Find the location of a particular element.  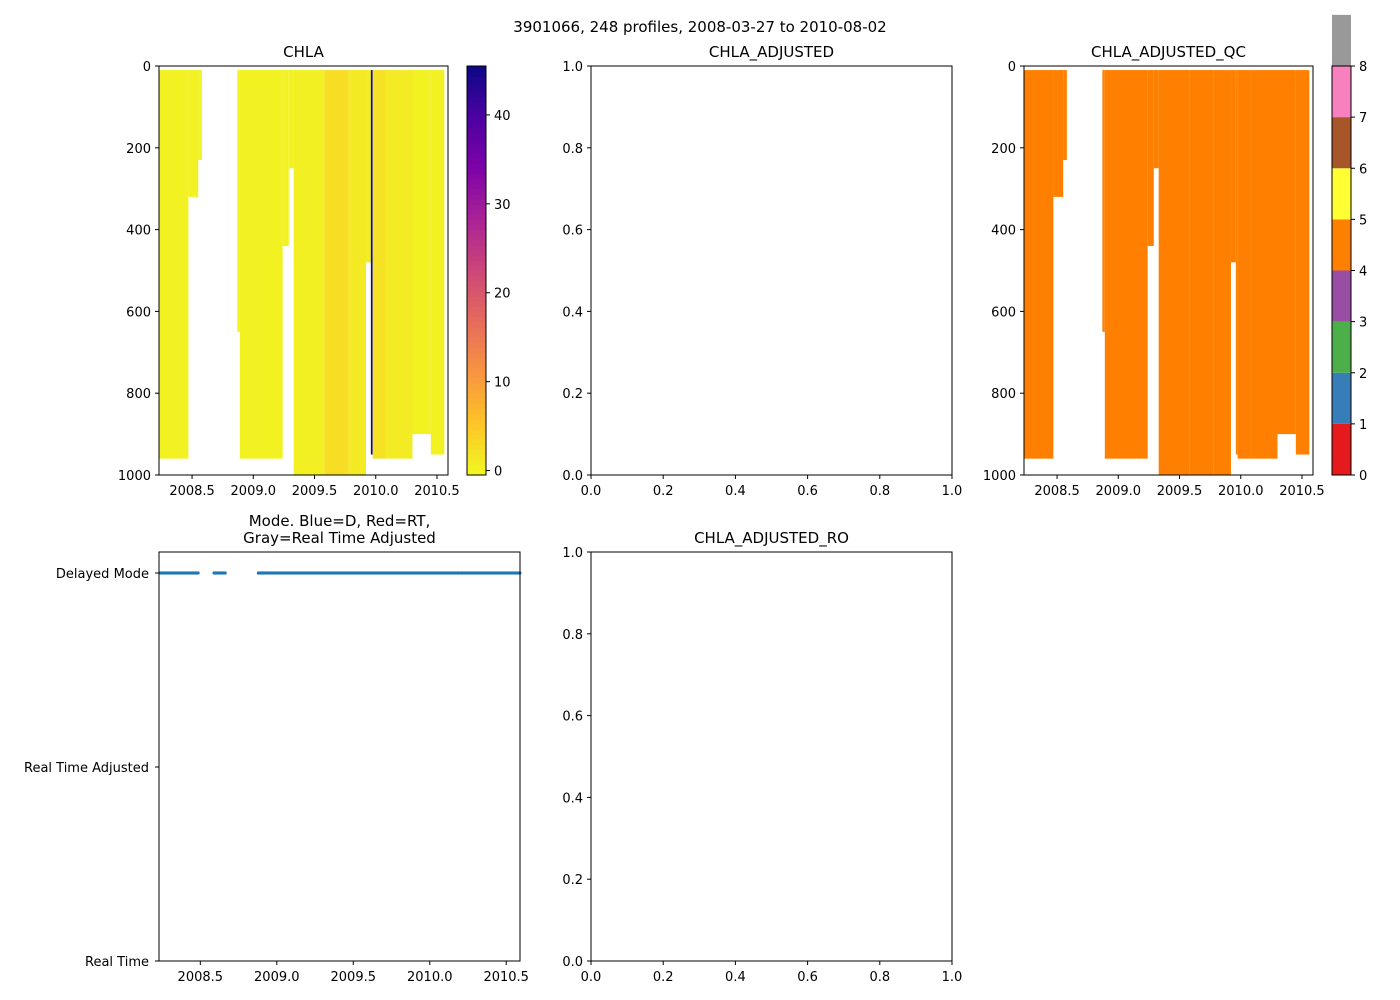

axes-title: Mode. Blue=D, Red=RT, is located at coordinates (340, 521).